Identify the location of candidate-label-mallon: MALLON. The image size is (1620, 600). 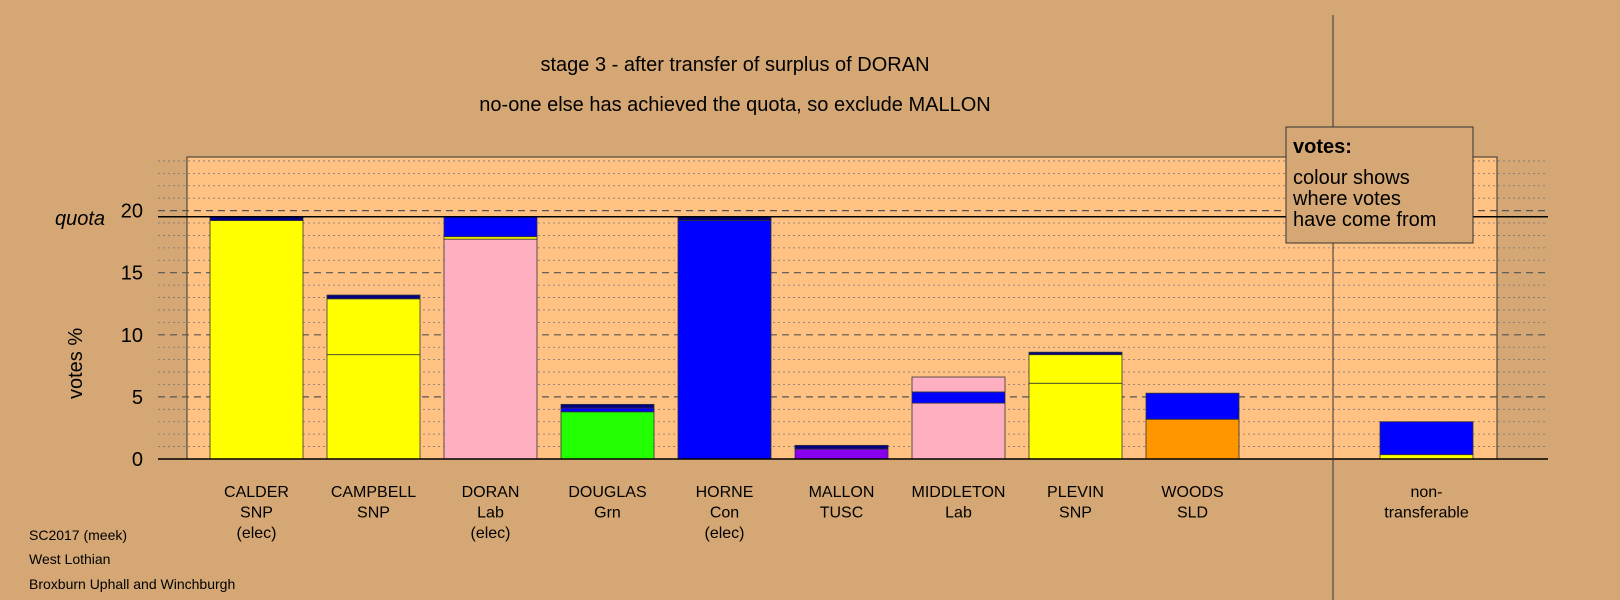
(842, 492).